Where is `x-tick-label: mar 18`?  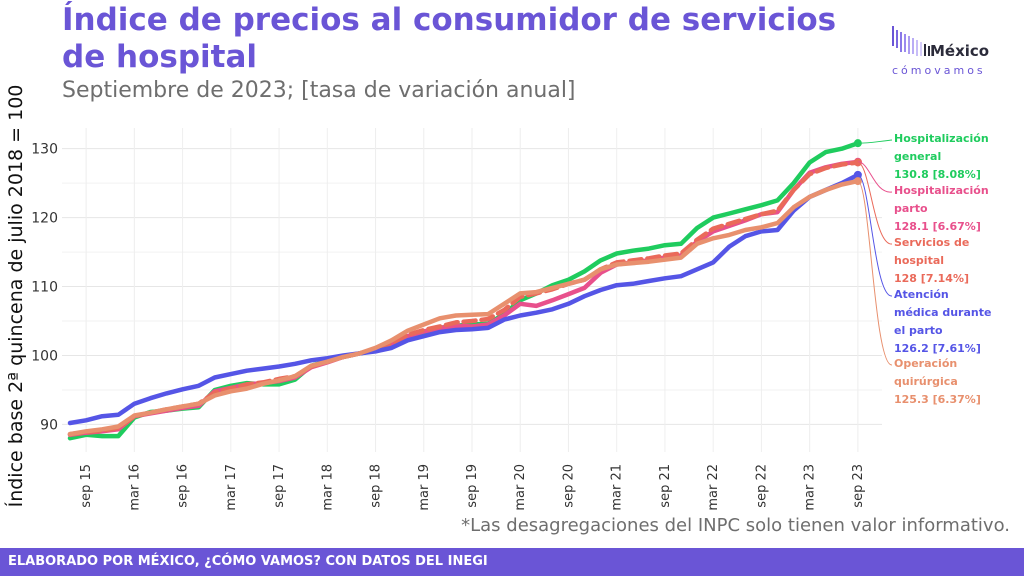
x-tick-label: mar 18 is located at coordinates (327, 487).